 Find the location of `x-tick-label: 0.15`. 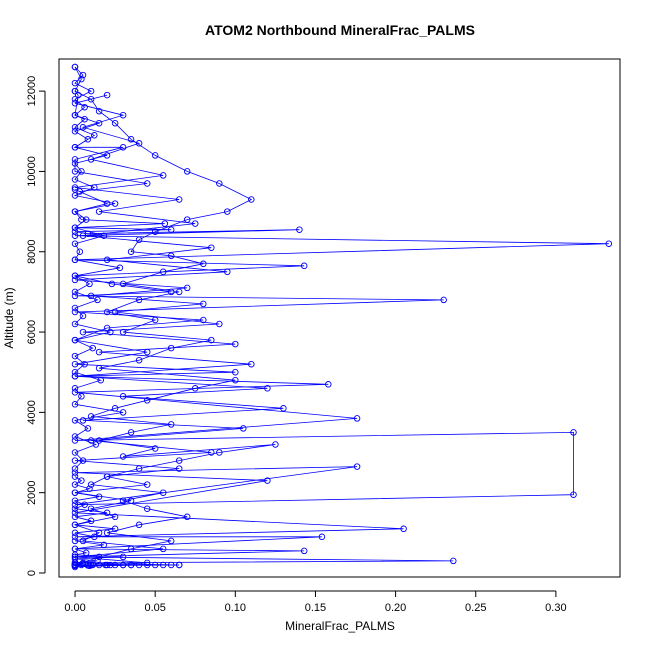

x-tick-label: 0.15 is located at coordinates (315, 608).